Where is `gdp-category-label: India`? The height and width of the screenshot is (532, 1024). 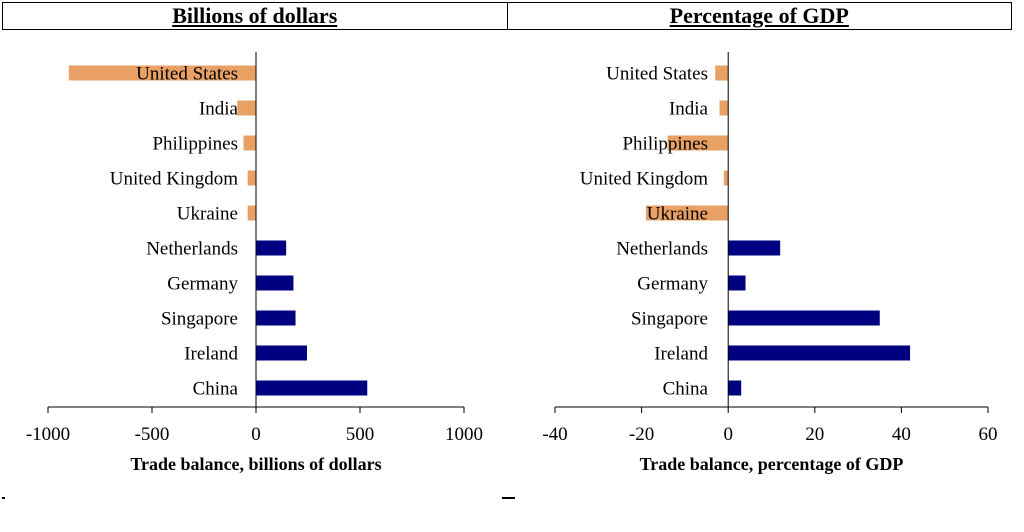
gdp-category-label: India is located at coordinates (689, 109).